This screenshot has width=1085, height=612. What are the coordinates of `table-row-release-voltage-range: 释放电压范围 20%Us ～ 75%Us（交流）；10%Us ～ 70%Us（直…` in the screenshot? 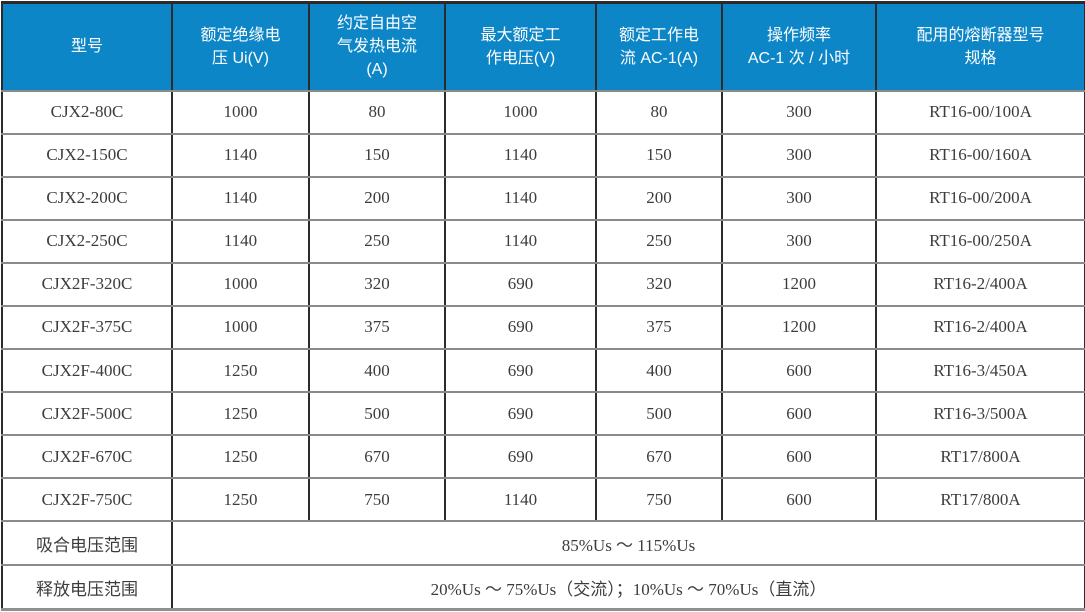 It's located at (543, 587).